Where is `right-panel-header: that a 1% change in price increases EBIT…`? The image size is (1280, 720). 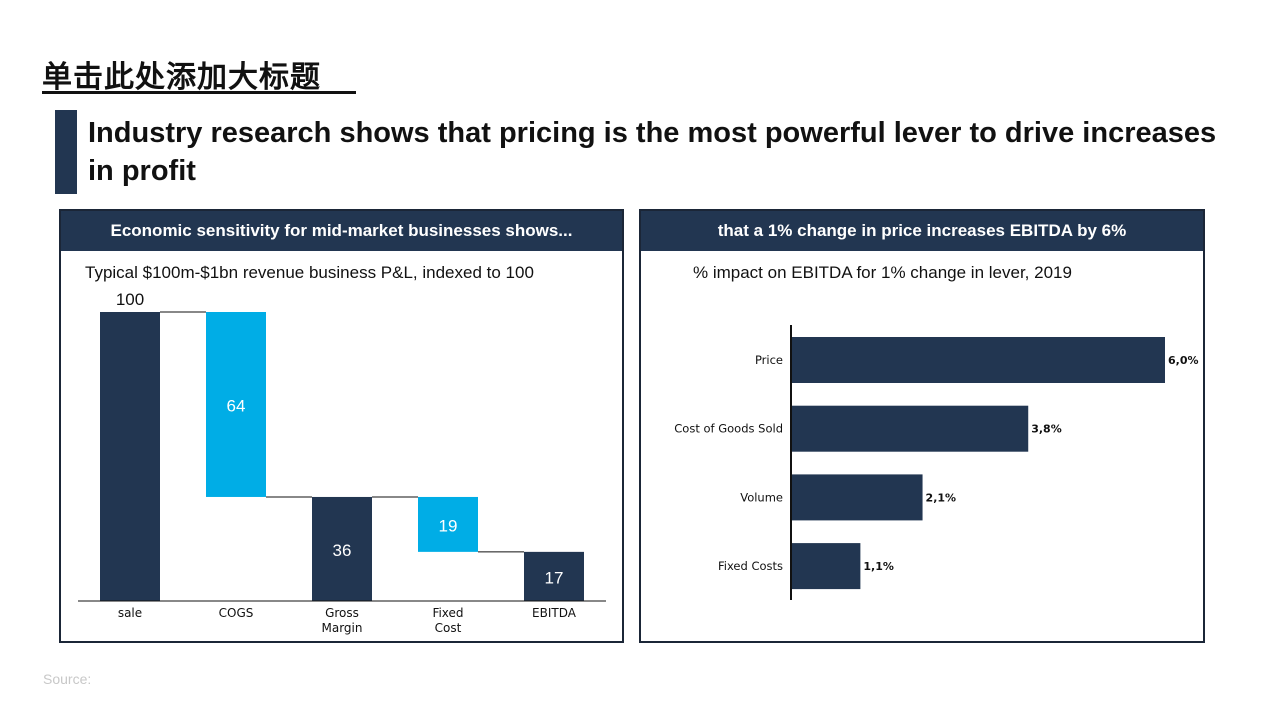 right-panel-header: that a 1% change in price increases EBIT… is located at coordinates (922, 231).